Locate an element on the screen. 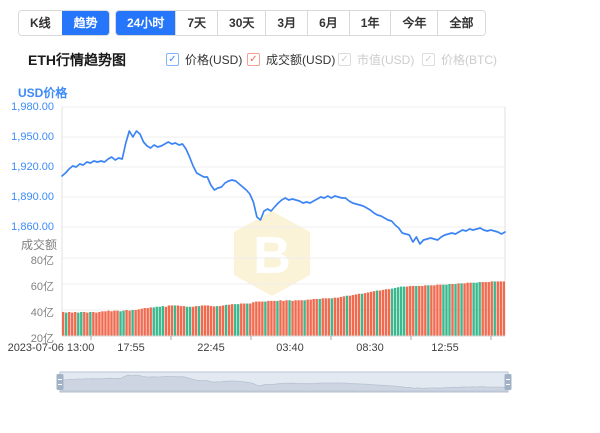 Image resolution: width=600 pixels, height=433 pixels. price-tick-label: 1,860.00 is located at coordinates (32, 227).